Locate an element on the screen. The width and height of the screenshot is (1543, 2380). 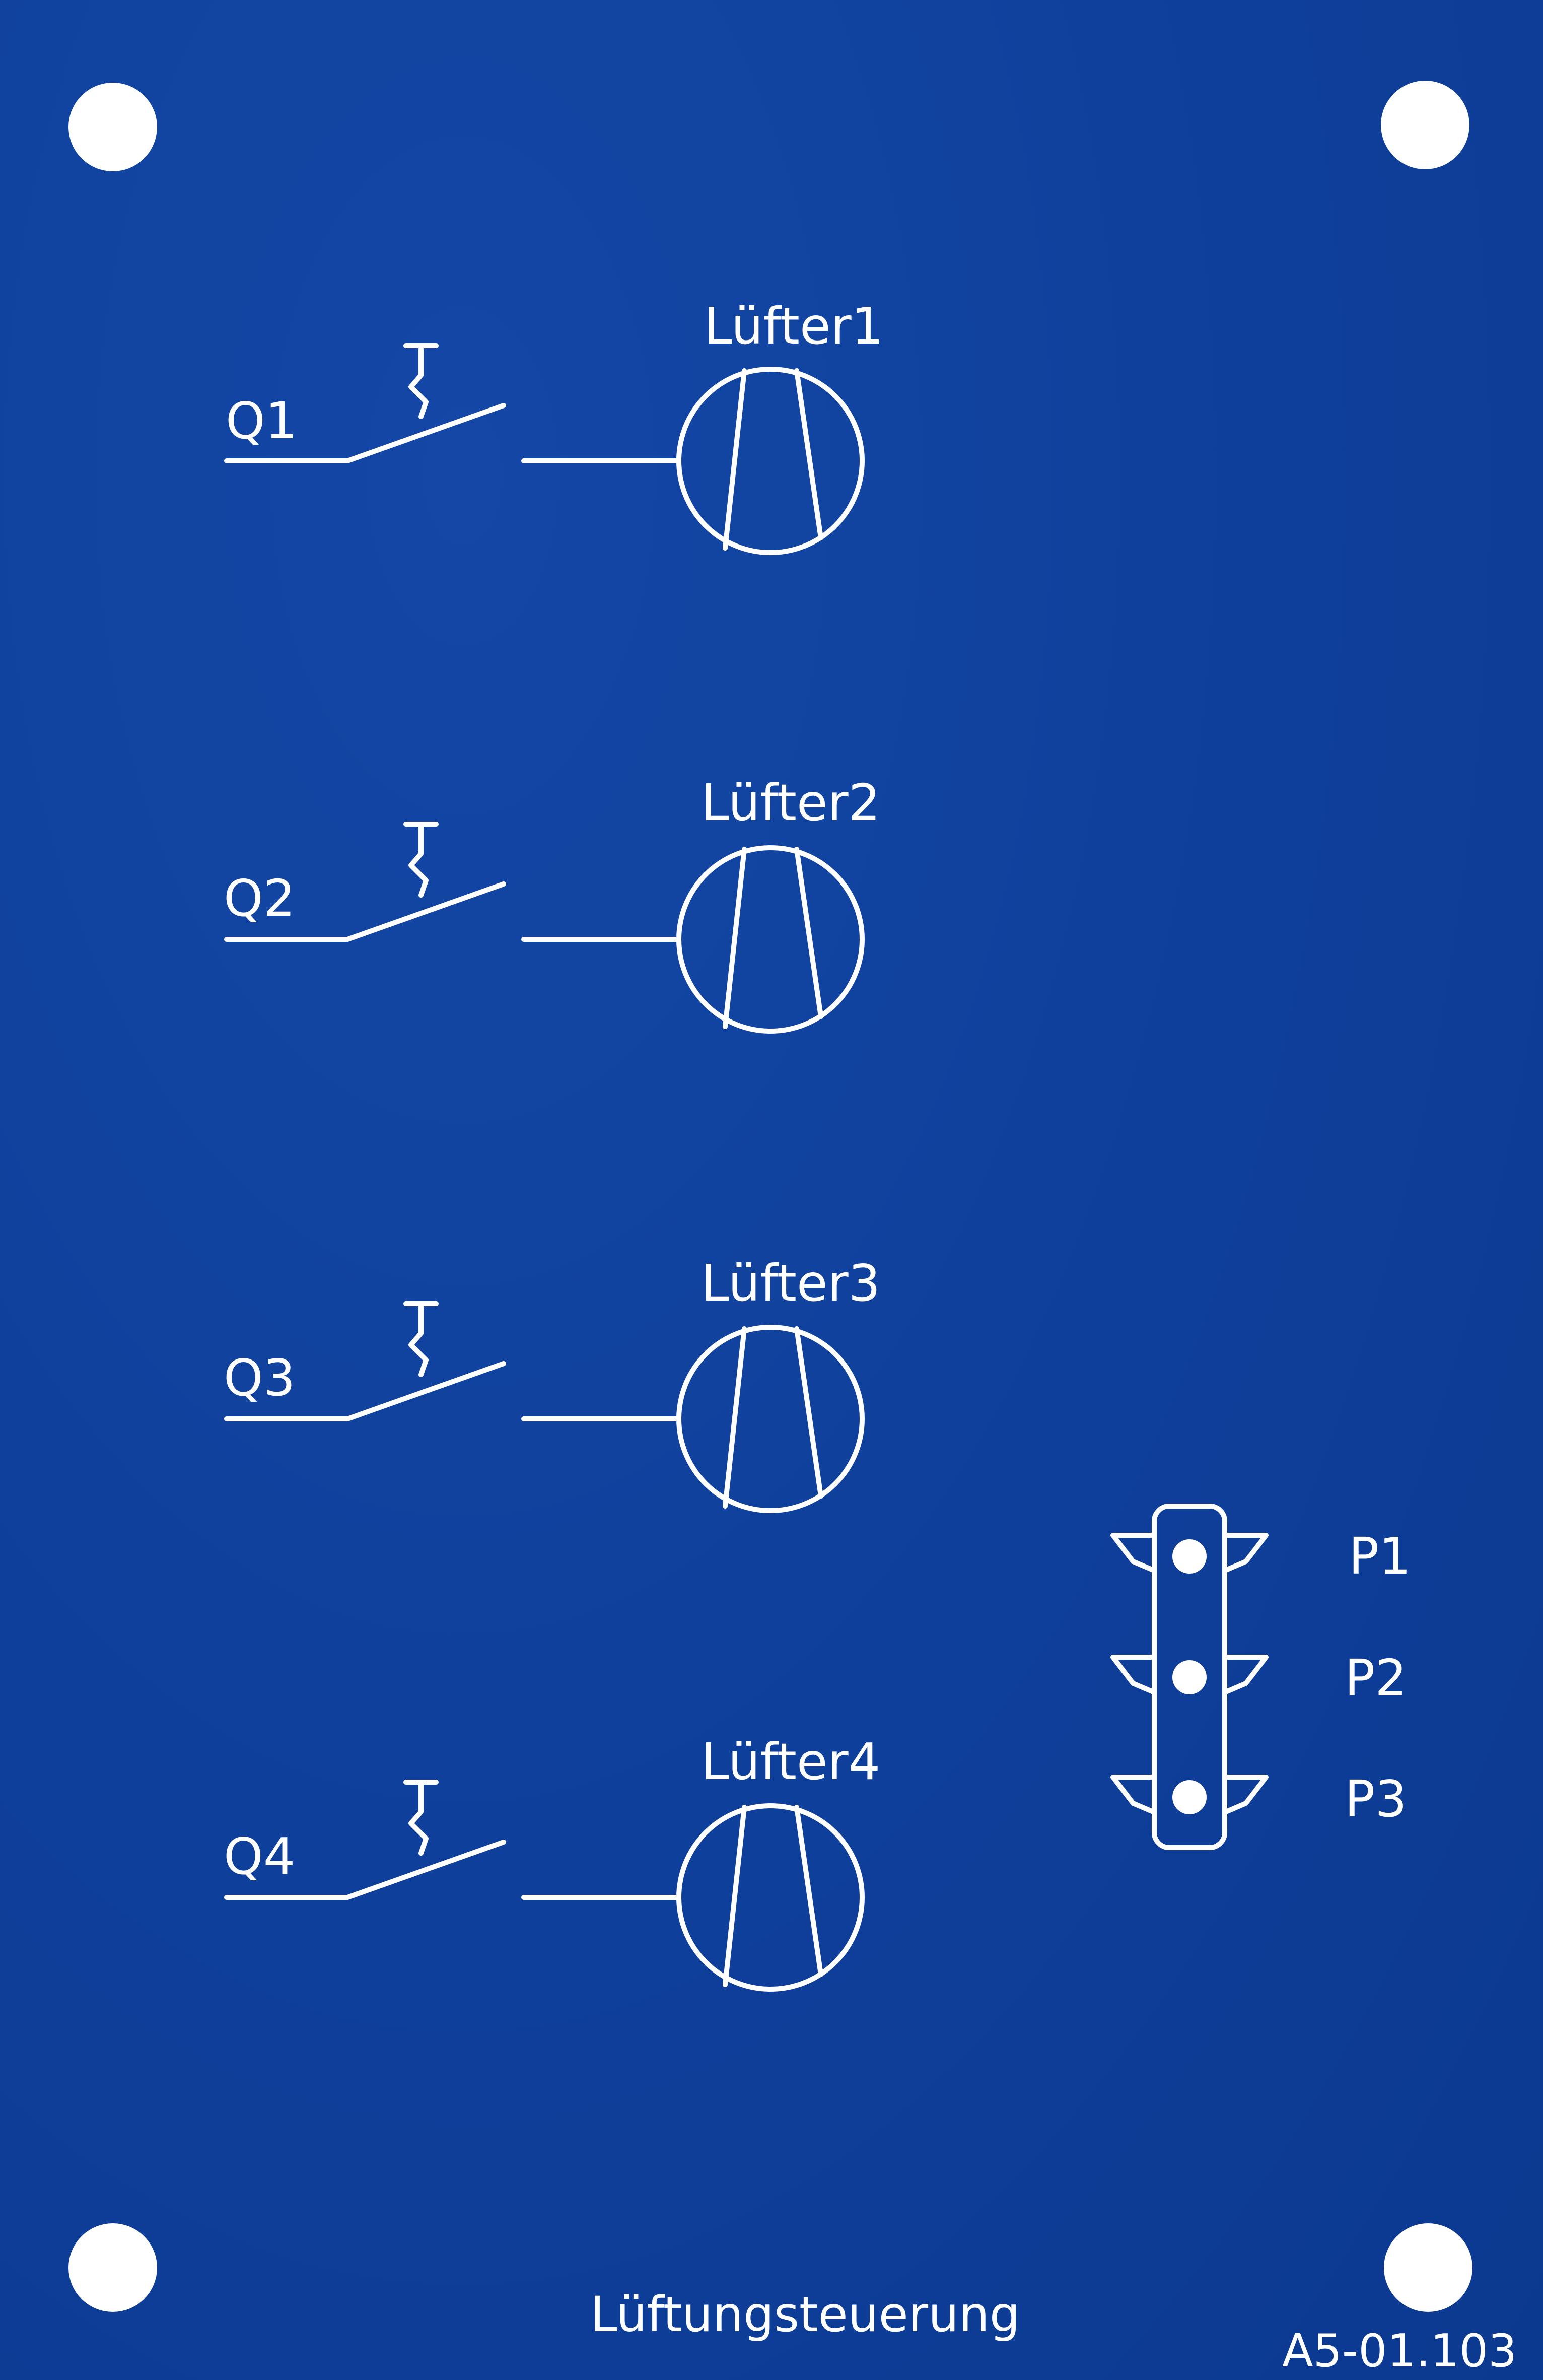
indicator-label-p3: P3 is located at coordinates (1376, 1799).